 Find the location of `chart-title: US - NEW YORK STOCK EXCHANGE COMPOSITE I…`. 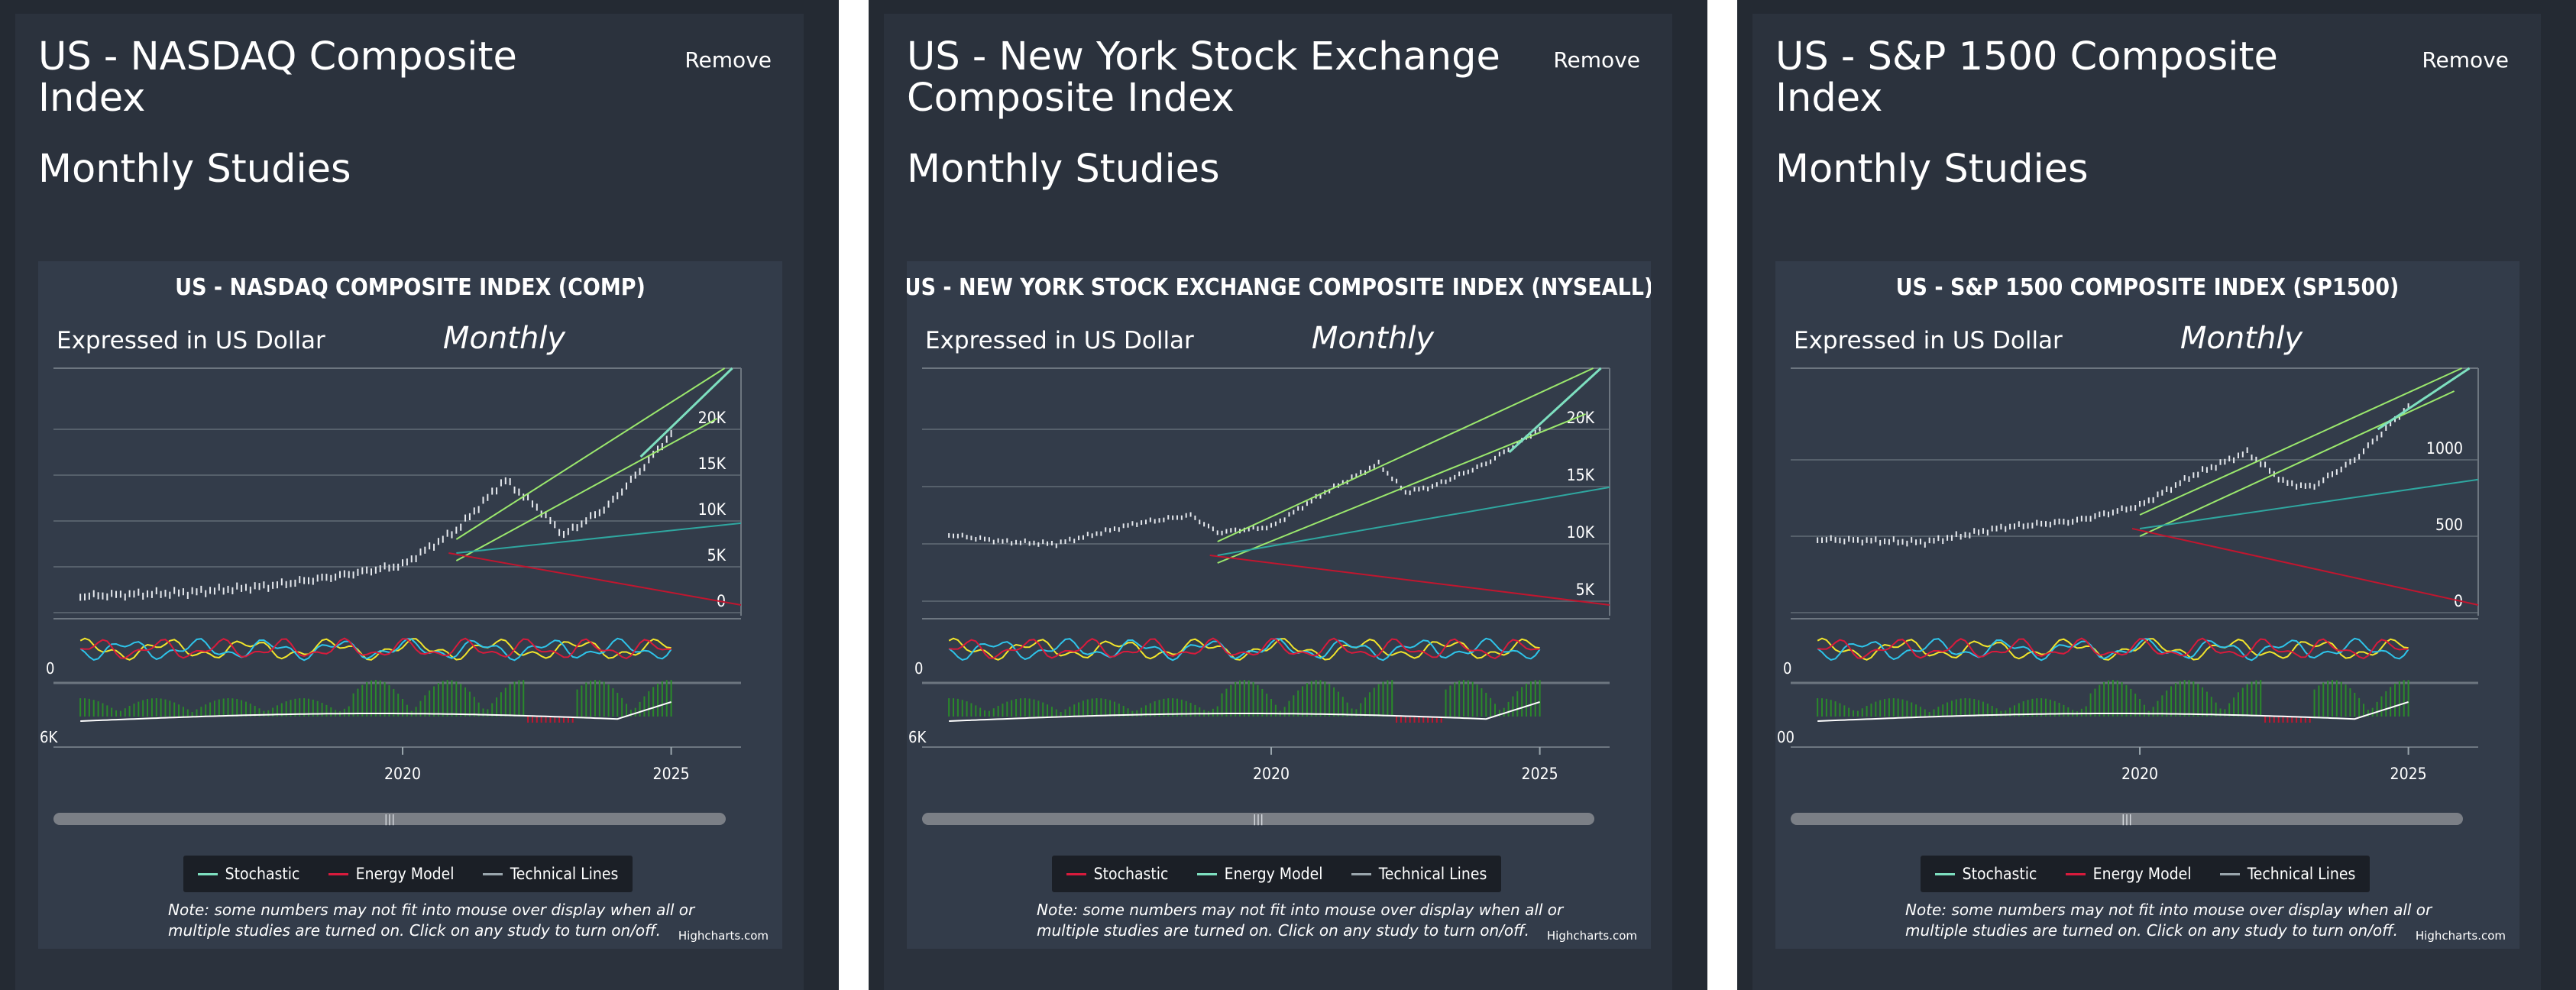

chart-title: US - NEW YORK STOCK EXCHANGE COMPOSITE I… is located at coordinates (1279, 287).